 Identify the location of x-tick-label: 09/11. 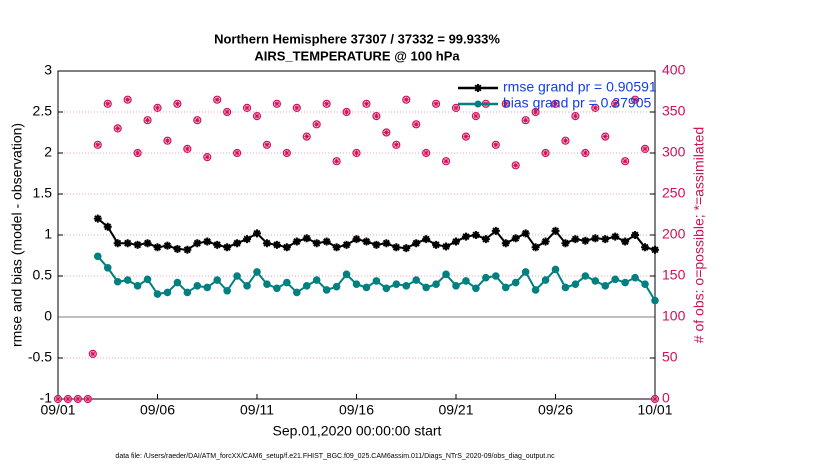
(257, 410).